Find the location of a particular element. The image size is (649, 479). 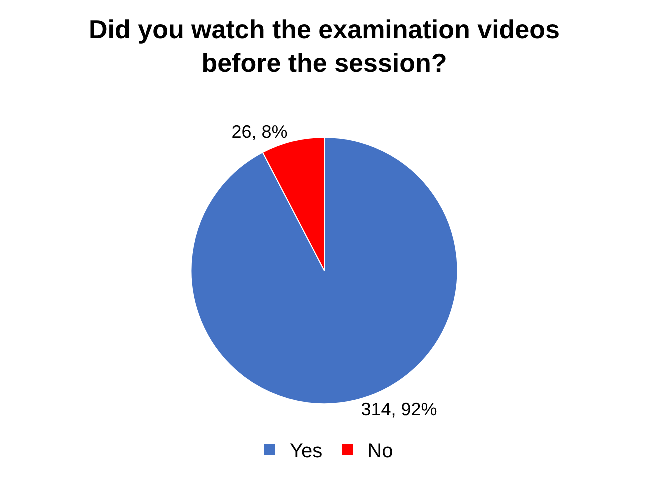

data-label: 314, 92% is located at coordinates (399, 410).